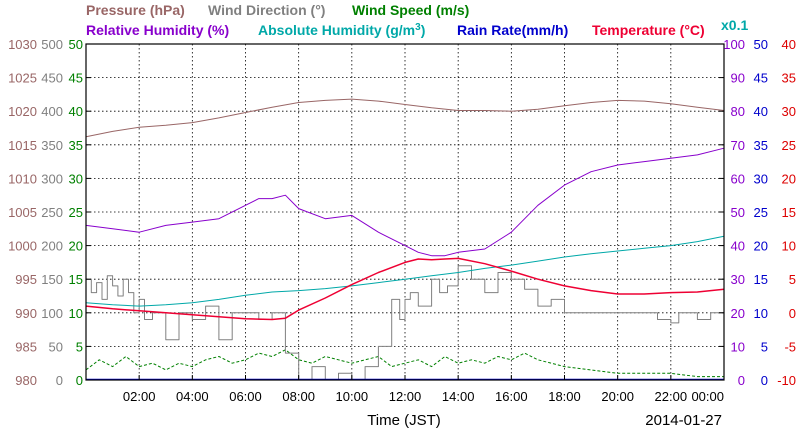 The height and width of the screenshot is (434, 800). I want to click on y-tick-label-rain-rate: 30, so click(761, 178).